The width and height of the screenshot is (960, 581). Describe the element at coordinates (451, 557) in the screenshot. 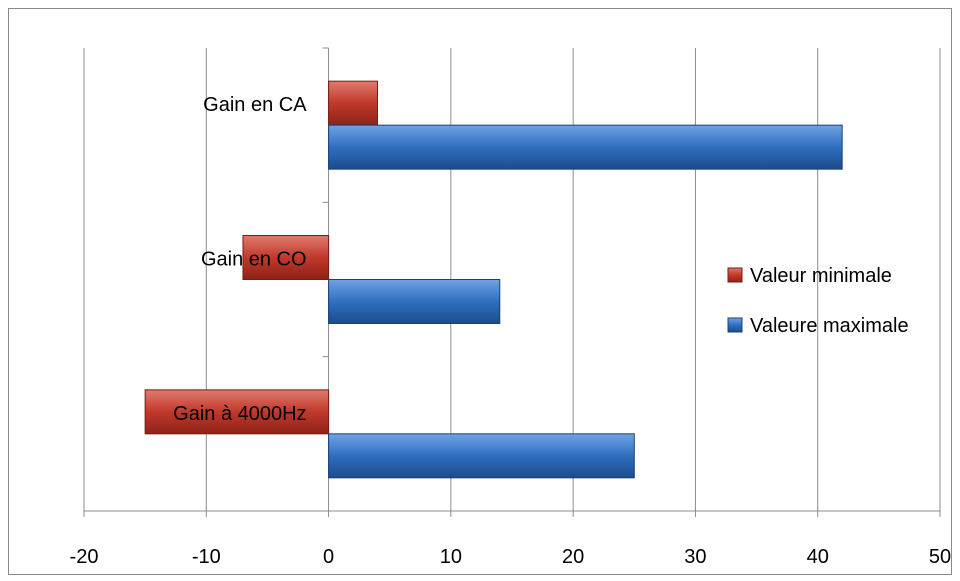

I see `x-tick-label: 10` at that location.